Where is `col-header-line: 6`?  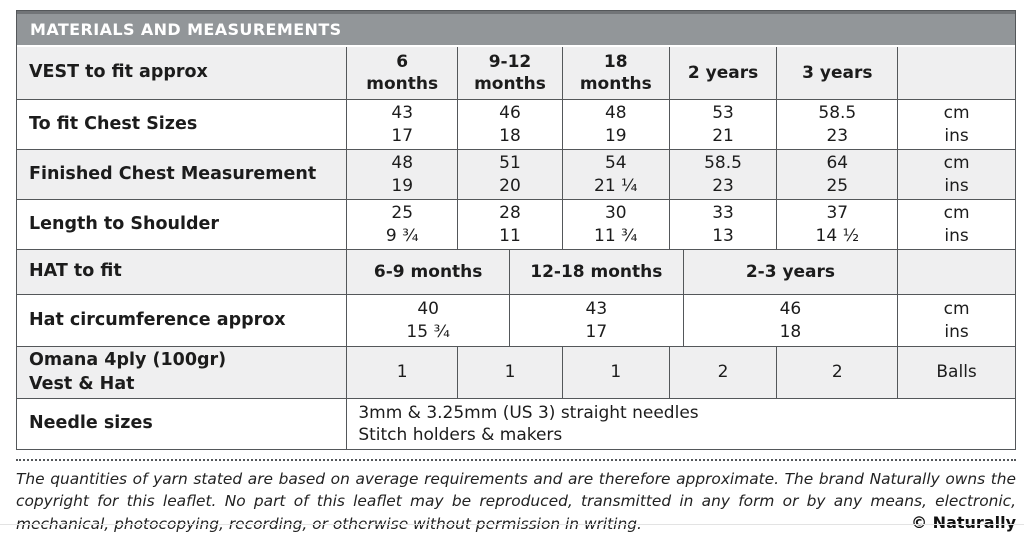
col-header-line: 6 is located at coordinates (402, 61).